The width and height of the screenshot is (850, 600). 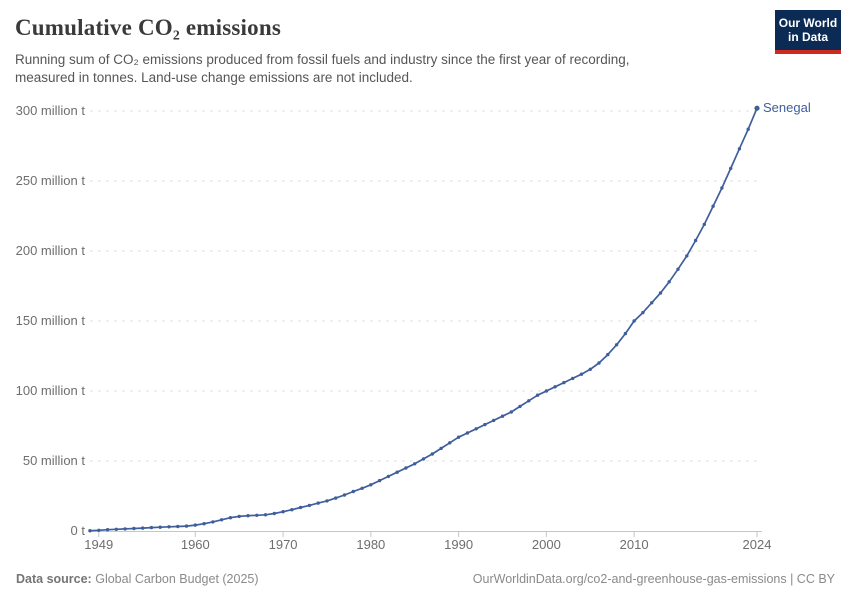 I want to click on y-axis-label: 250 million t, so click(x=50, y=180).